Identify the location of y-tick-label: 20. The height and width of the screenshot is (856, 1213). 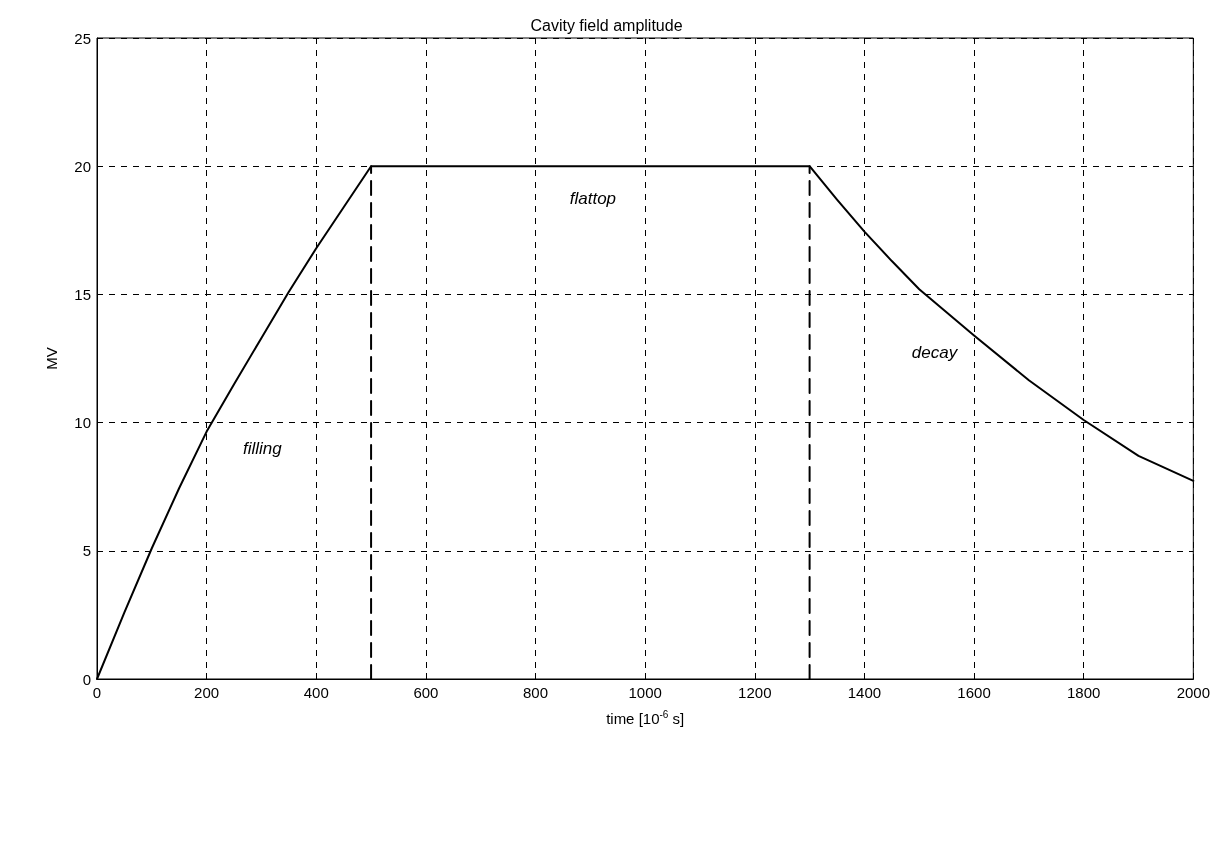
(82, 166).